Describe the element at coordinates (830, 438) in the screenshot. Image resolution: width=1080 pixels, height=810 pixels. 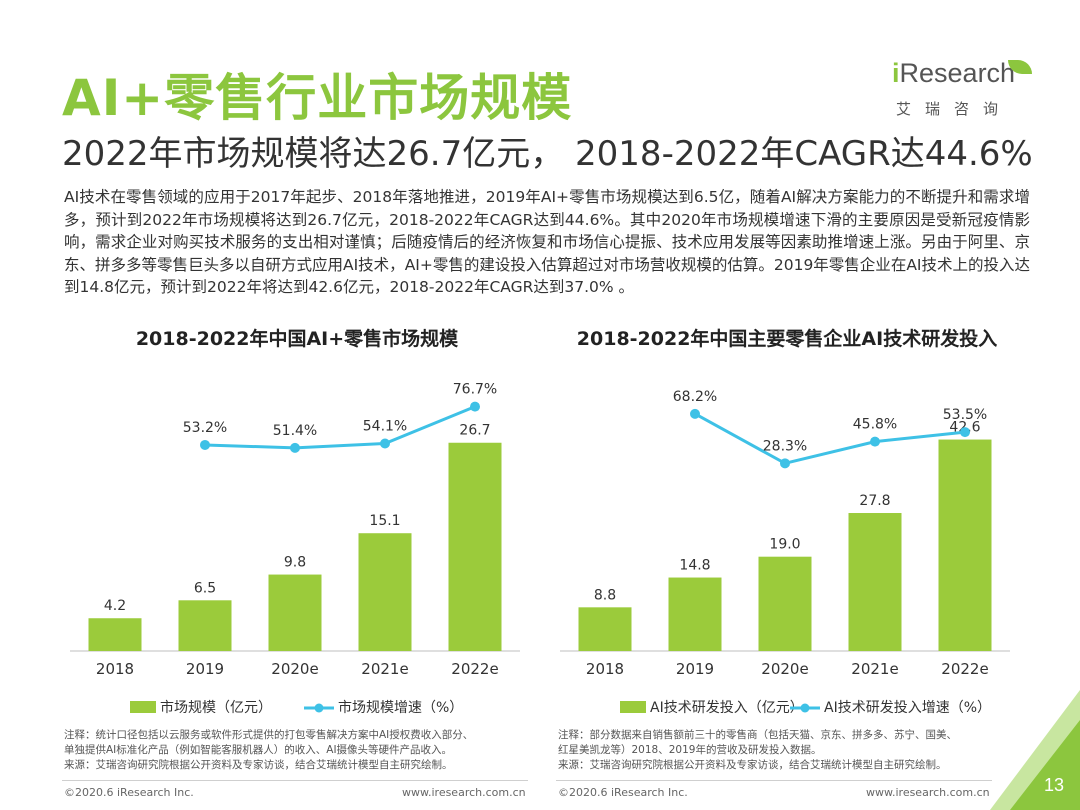
I see `c2-growth-line` at that location.